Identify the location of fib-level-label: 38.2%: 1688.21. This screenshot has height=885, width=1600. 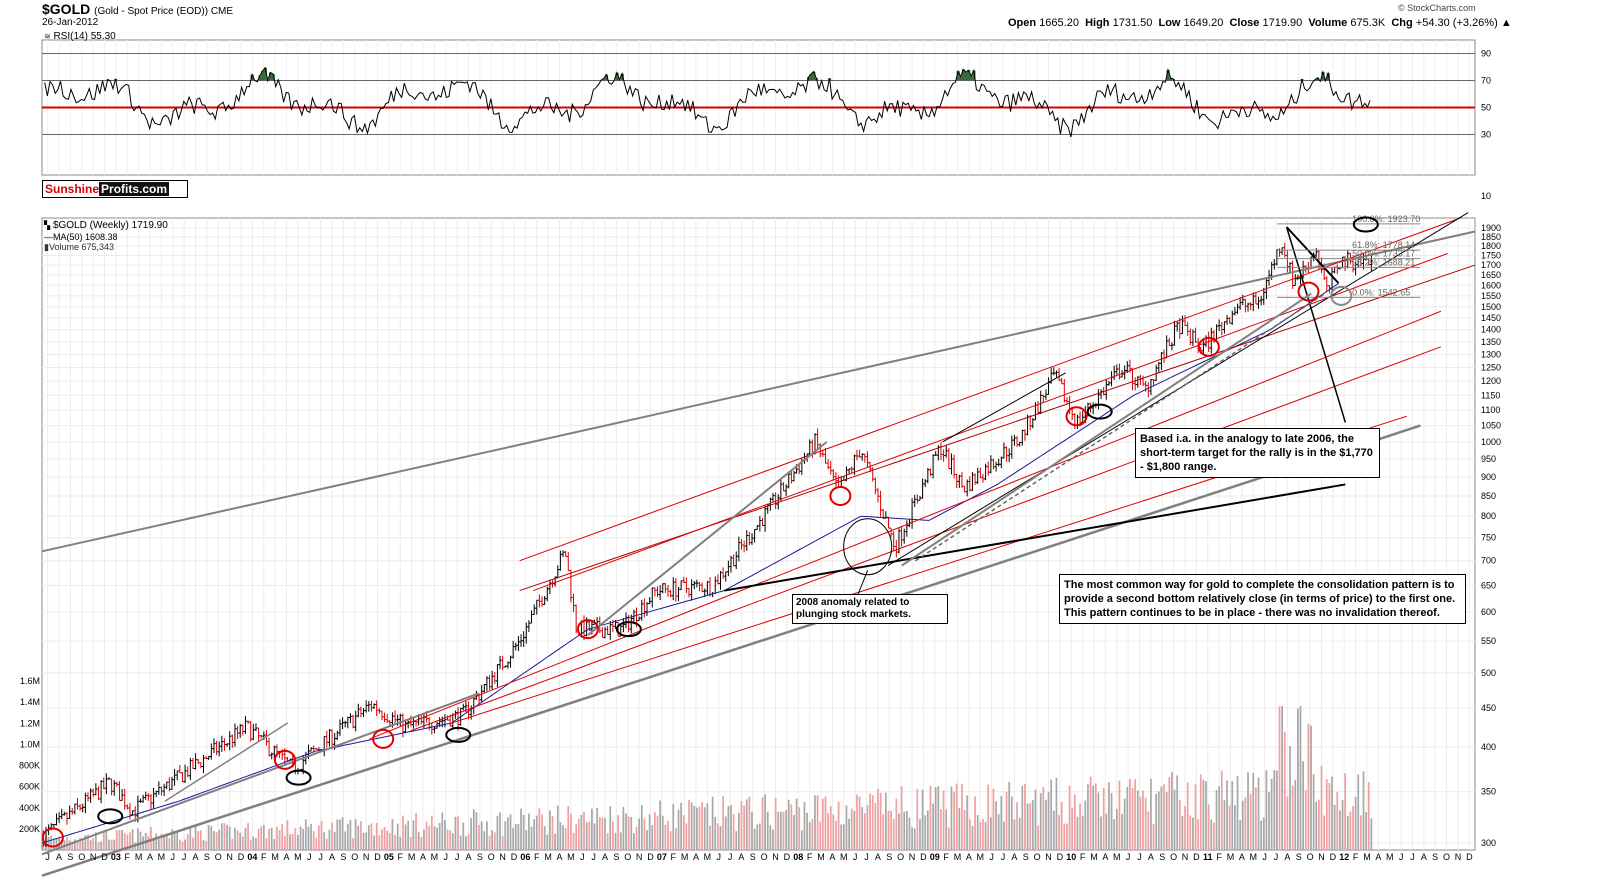
(1383, 262).